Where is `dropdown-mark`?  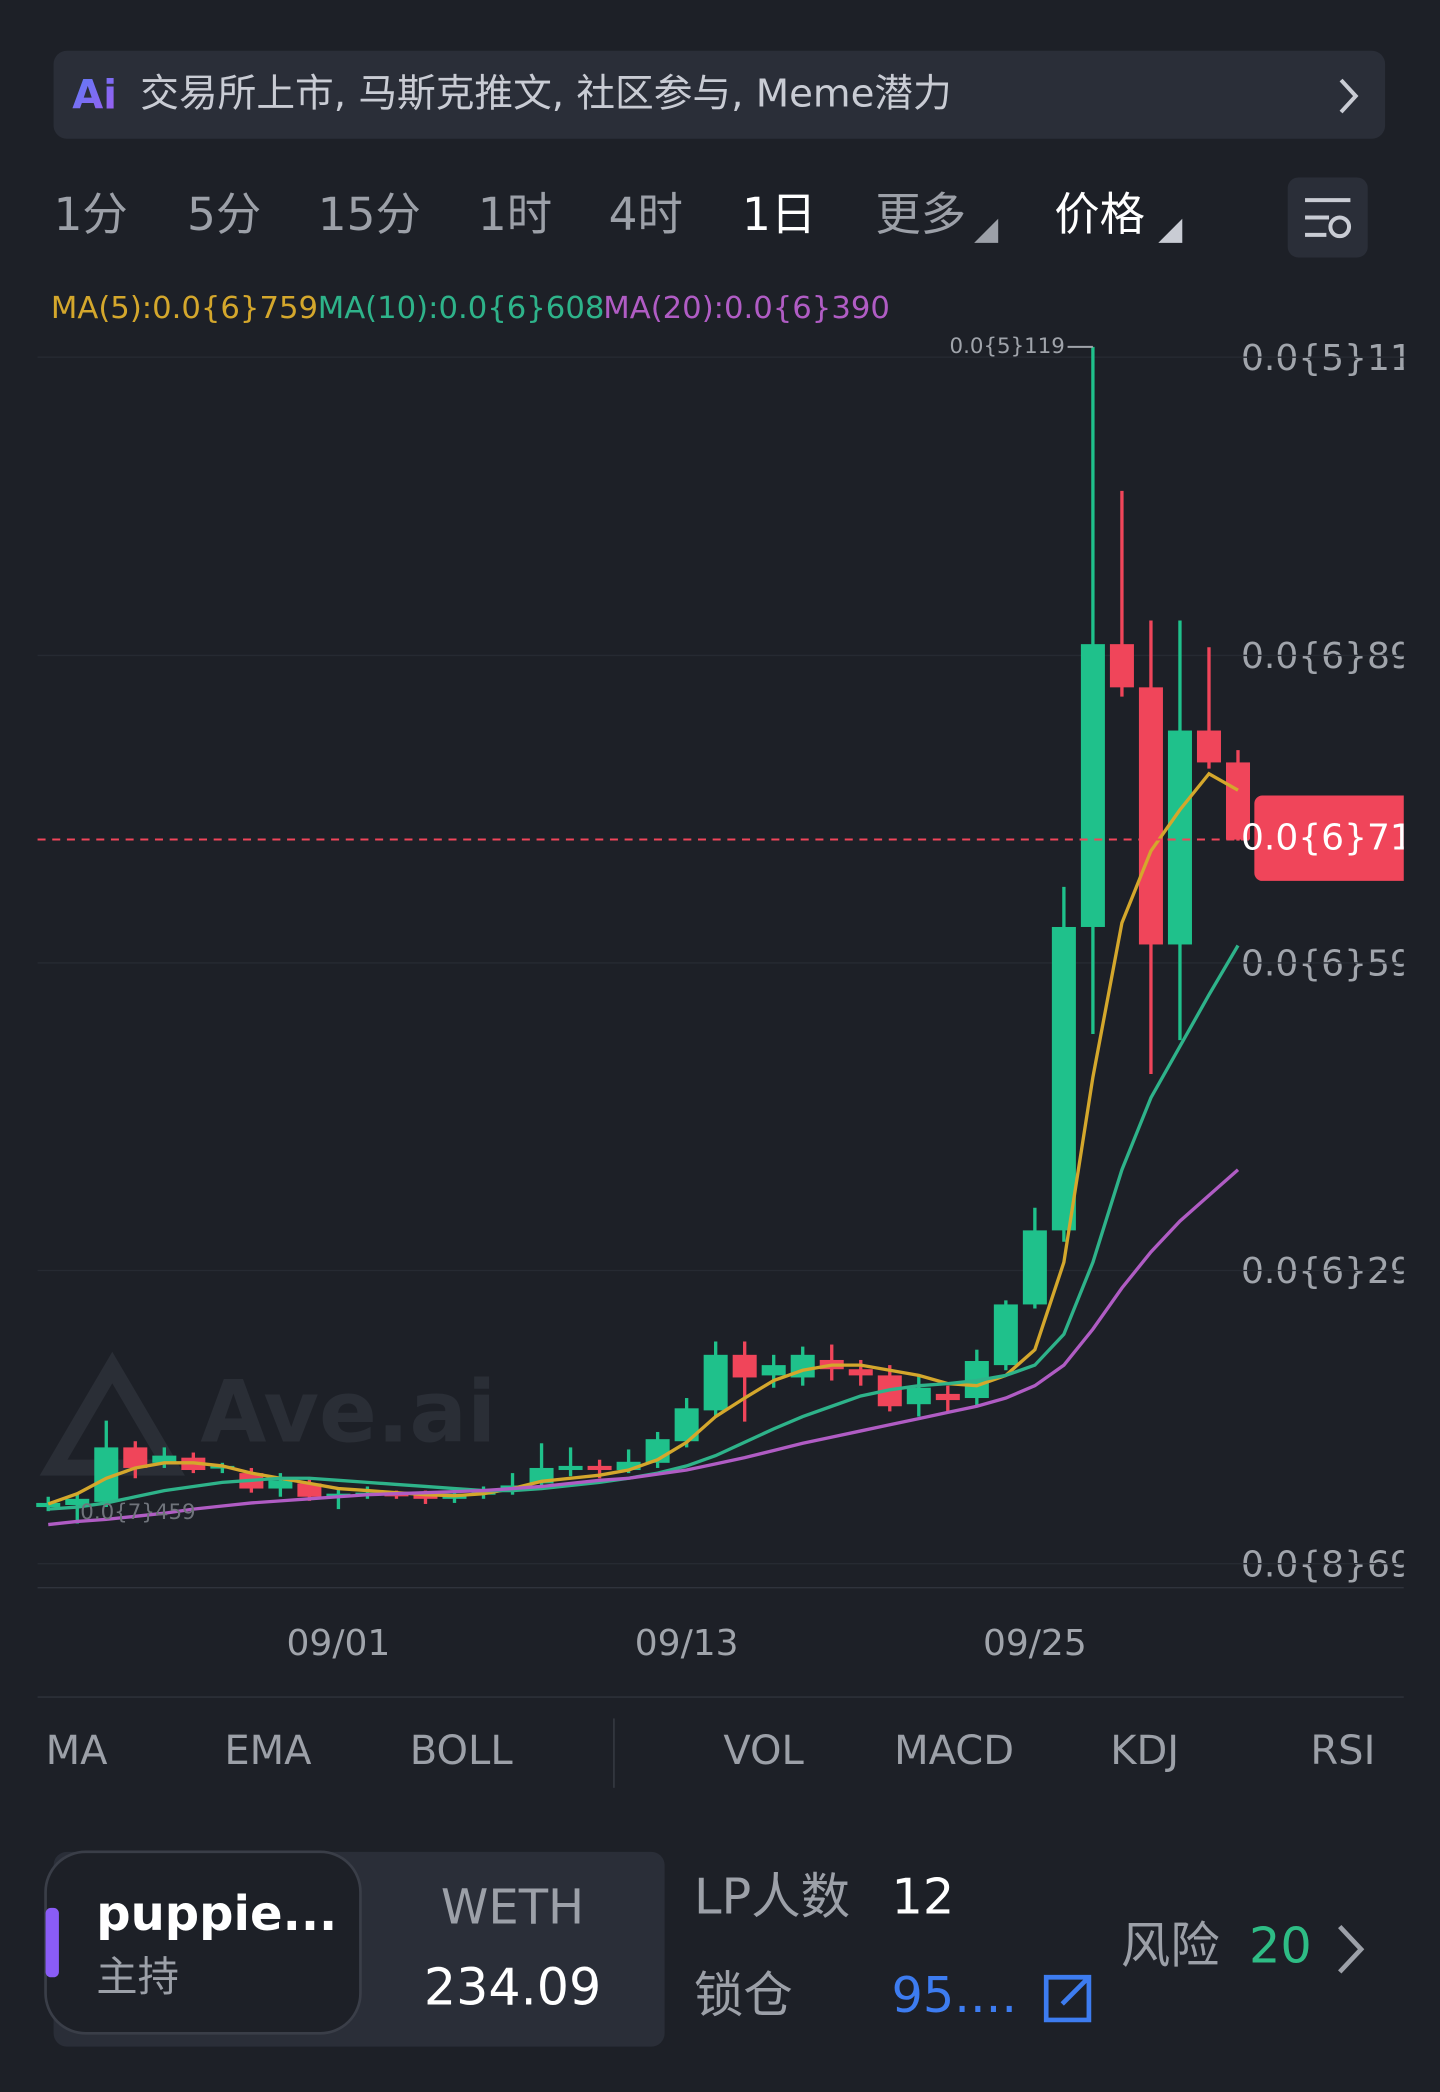 dropdown-mark is located at coordinates (986, 230).